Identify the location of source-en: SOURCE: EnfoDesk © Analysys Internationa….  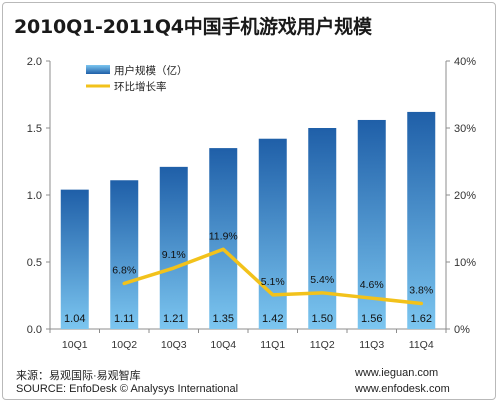
(127, 389).